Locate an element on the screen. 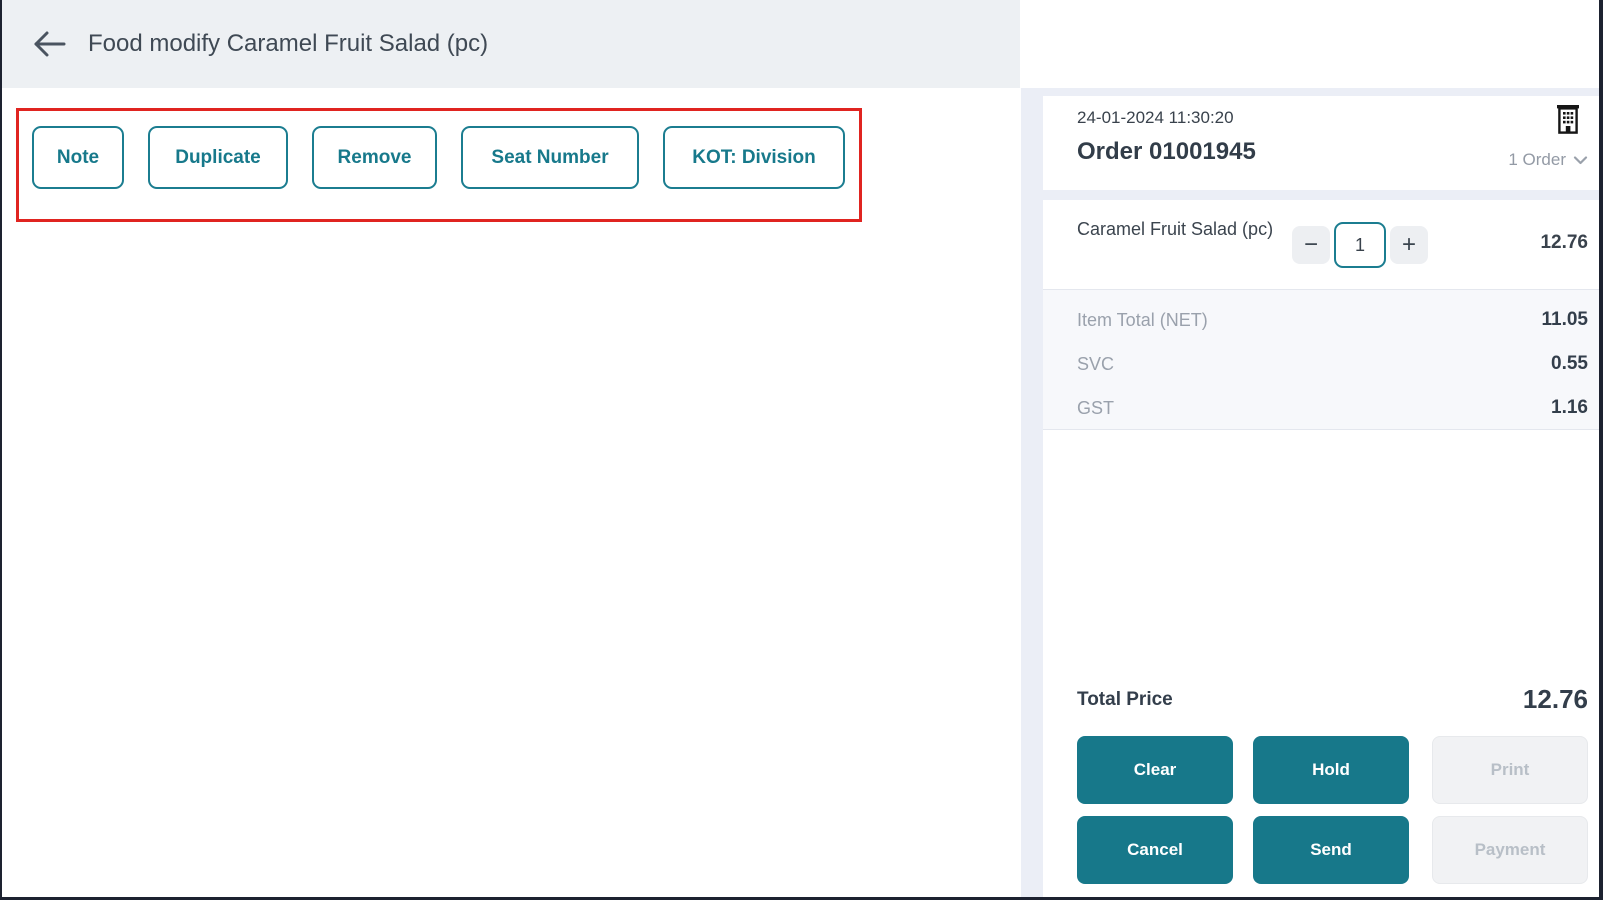  send-button: Send is located at coordinates (1331, 850).